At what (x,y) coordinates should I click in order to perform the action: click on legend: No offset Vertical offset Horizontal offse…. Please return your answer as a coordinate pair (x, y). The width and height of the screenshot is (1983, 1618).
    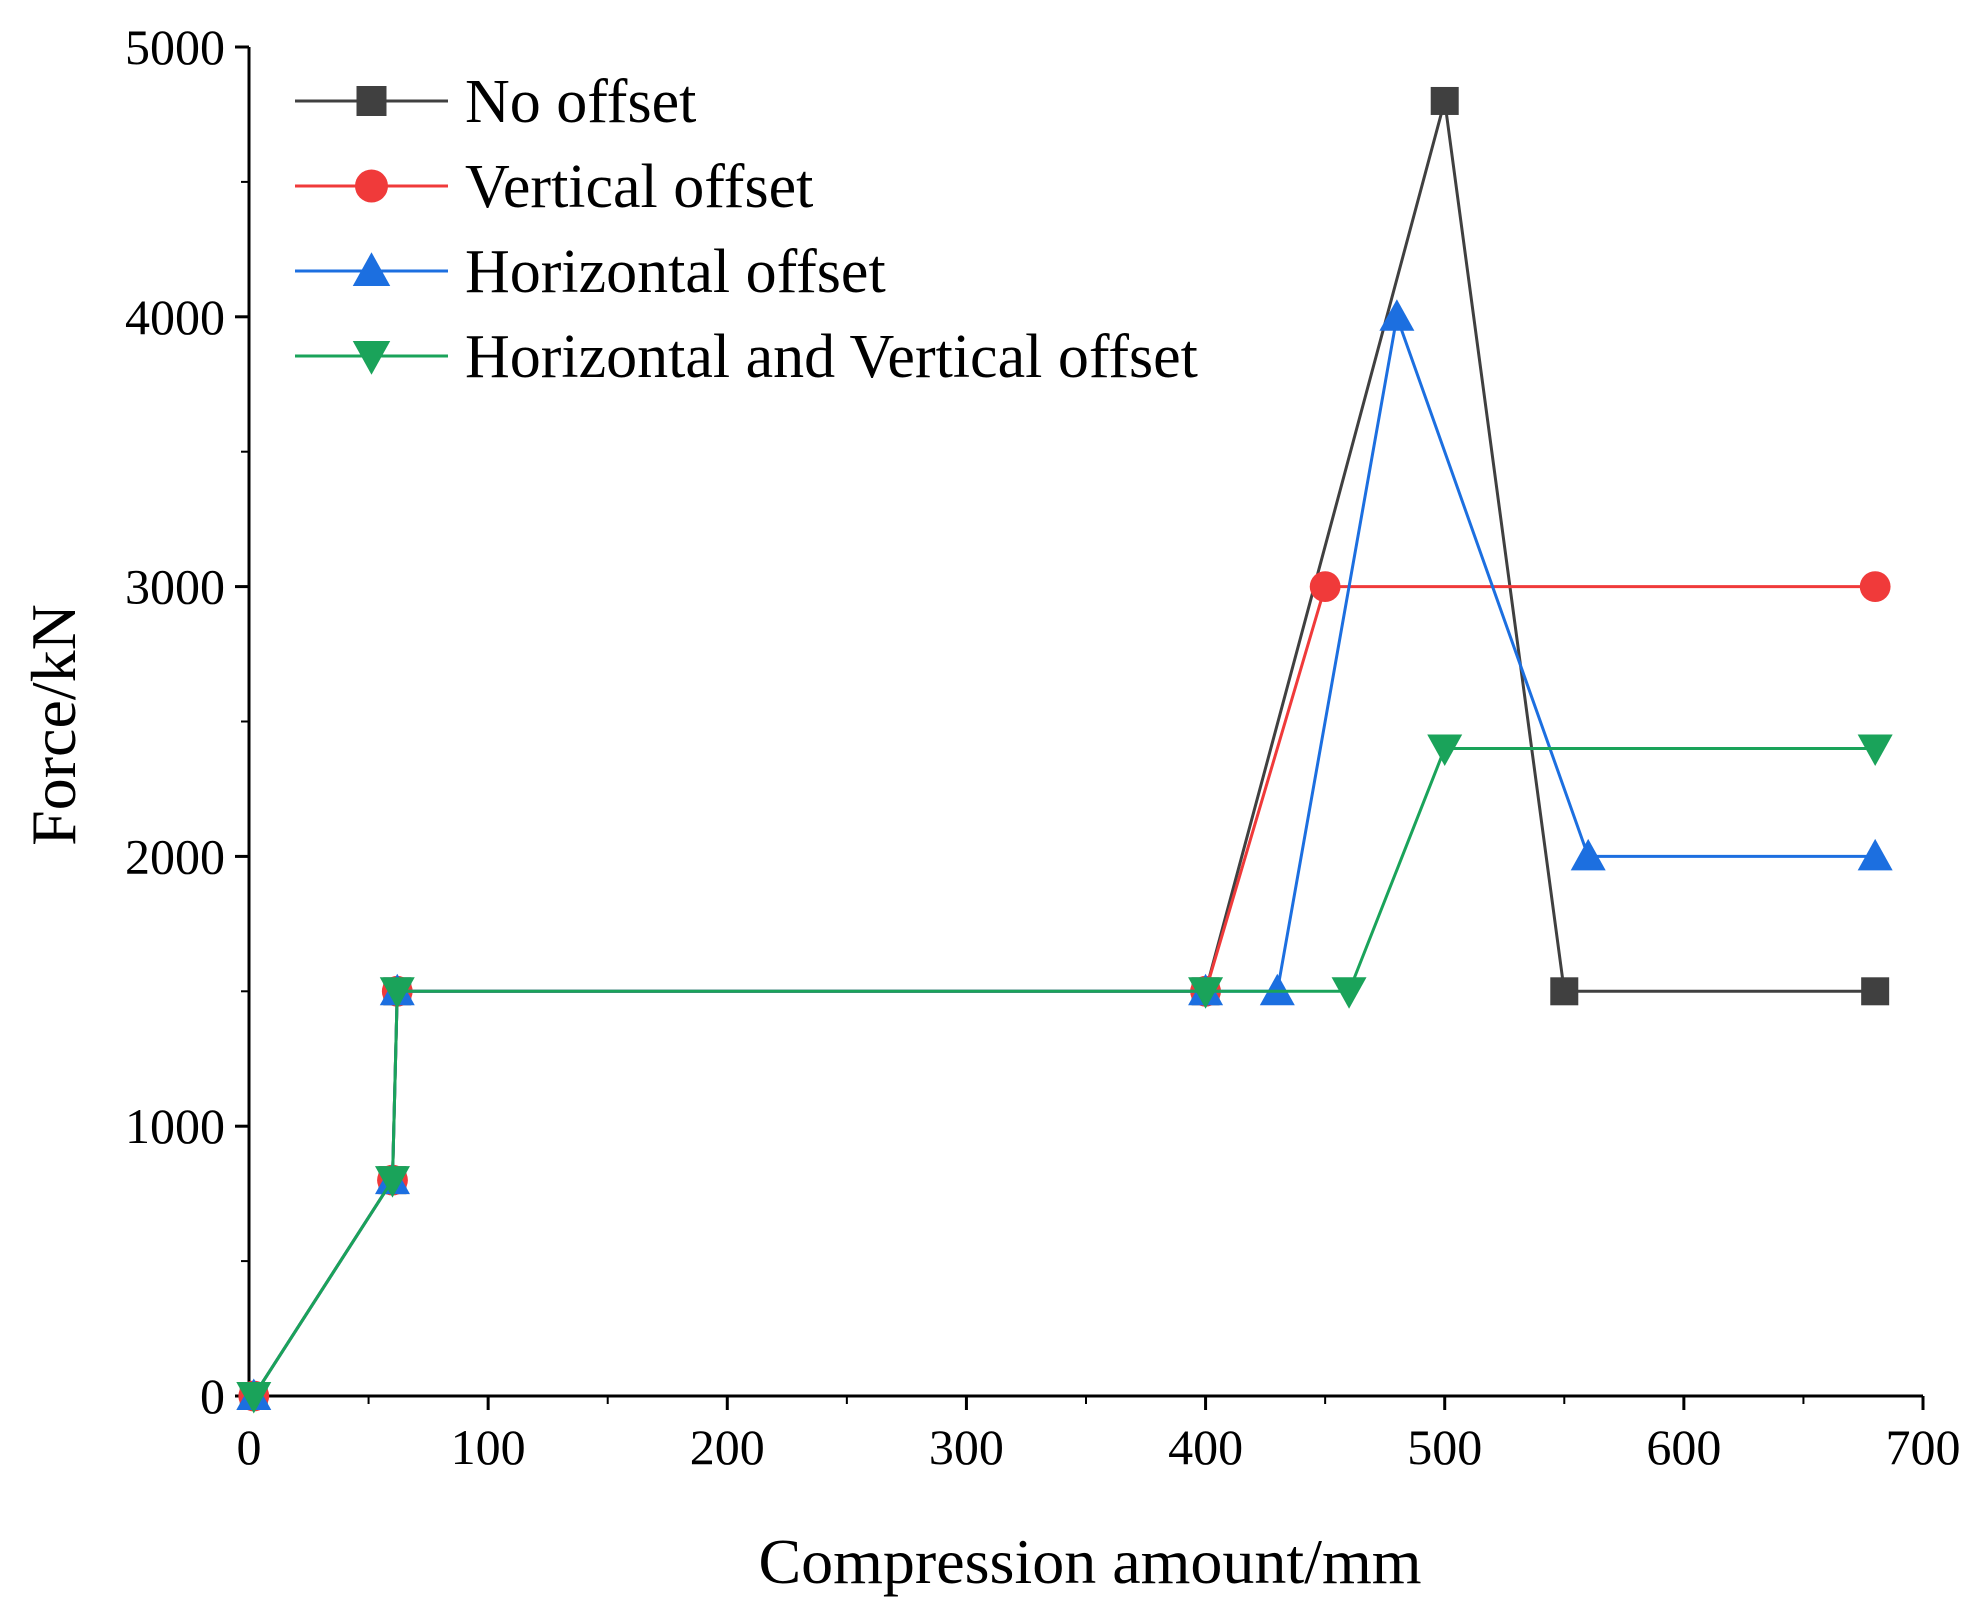
    Looking at the image, I should click on (746, 229).